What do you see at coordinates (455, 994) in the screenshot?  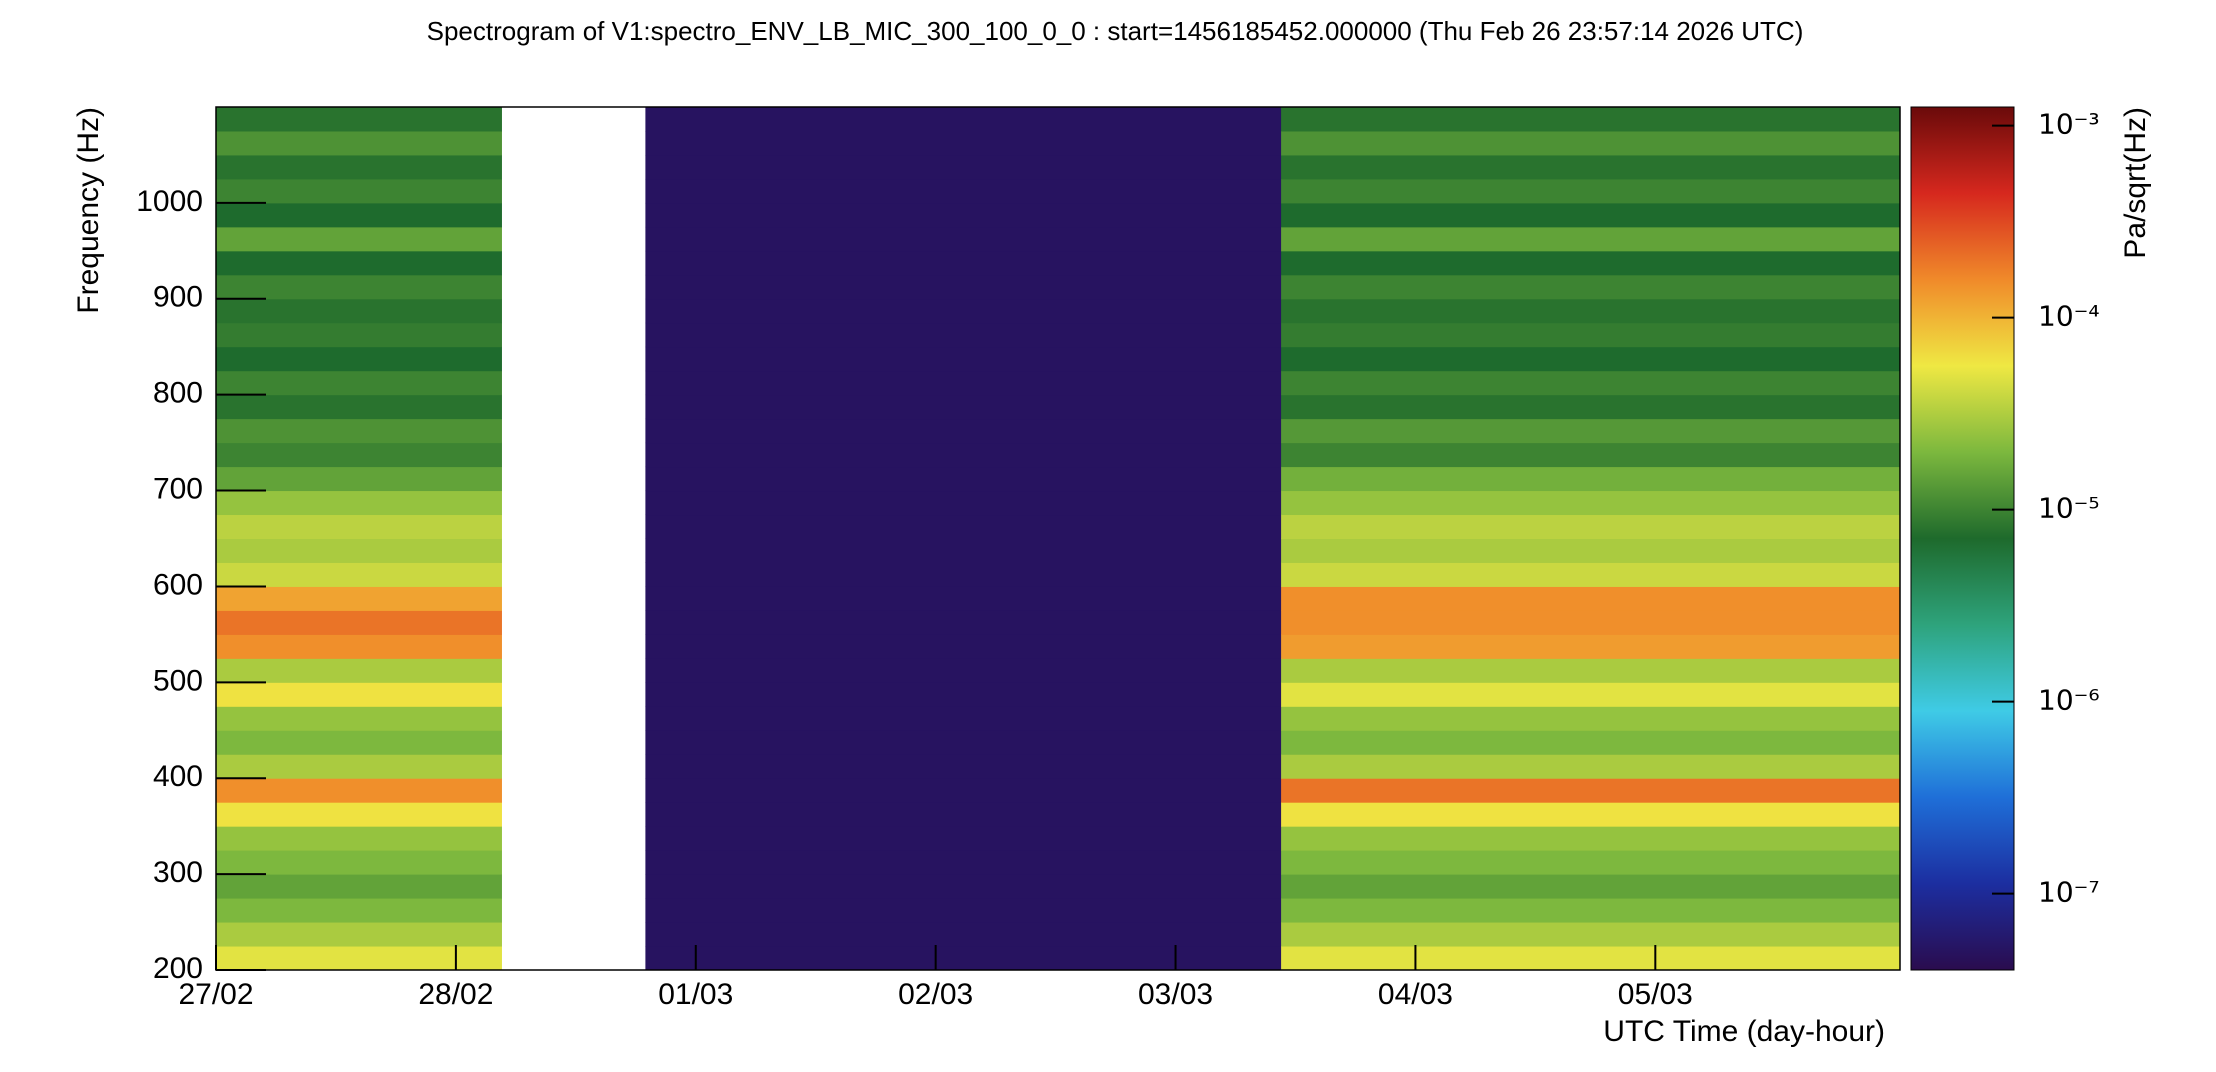 I see `x-tick-label: 28/02` at bounding box center [455, 994].